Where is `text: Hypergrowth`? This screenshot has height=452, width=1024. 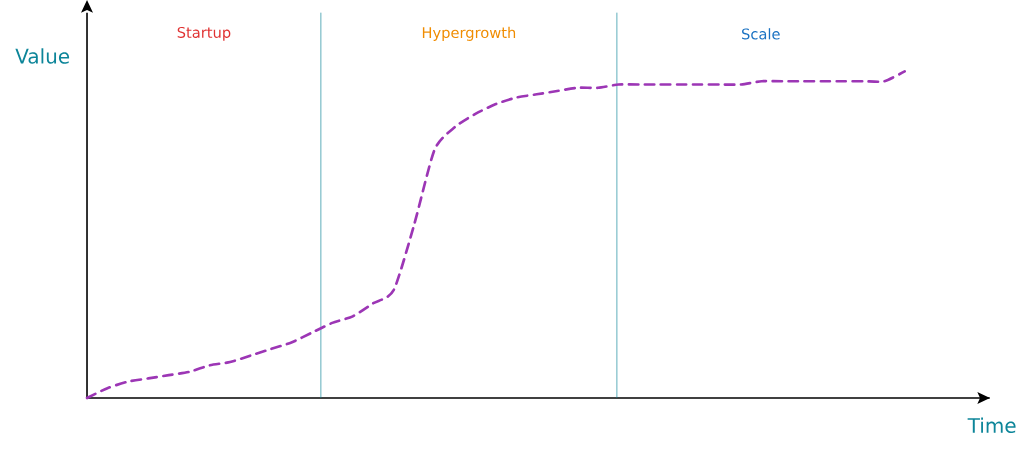
text: Hypergrowth is located at coordinates (469, 33).